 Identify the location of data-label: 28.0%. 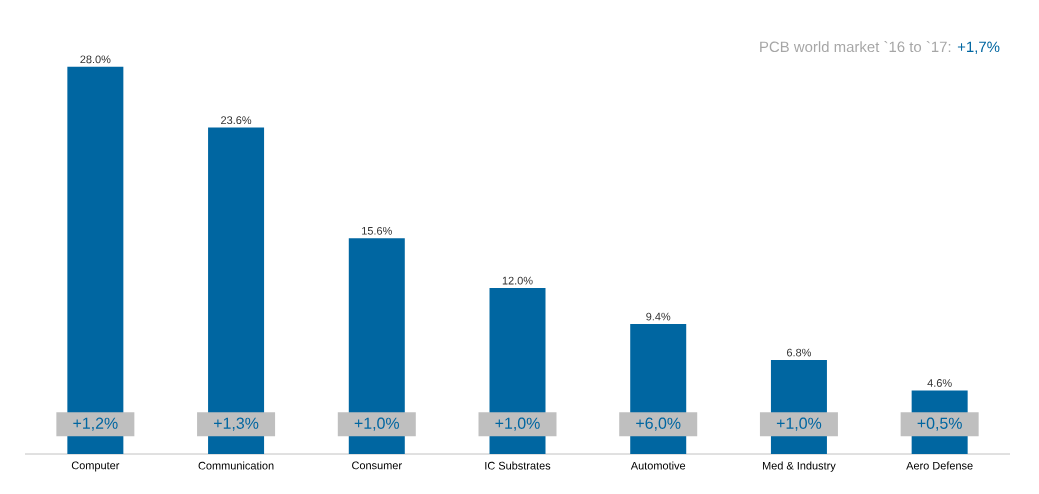
(95, 59).